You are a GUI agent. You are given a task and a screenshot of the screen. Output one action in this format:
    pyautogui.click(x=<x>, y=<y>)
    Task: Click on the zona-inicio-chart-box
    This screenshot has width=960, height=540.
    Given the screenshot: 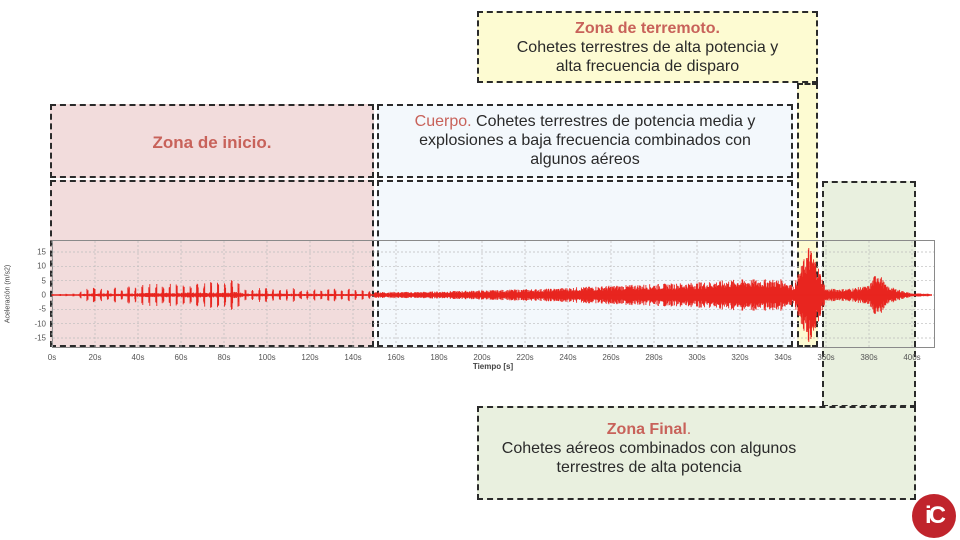 What is the action you would take?
    pyautogui.click(x=212, y=263)
    